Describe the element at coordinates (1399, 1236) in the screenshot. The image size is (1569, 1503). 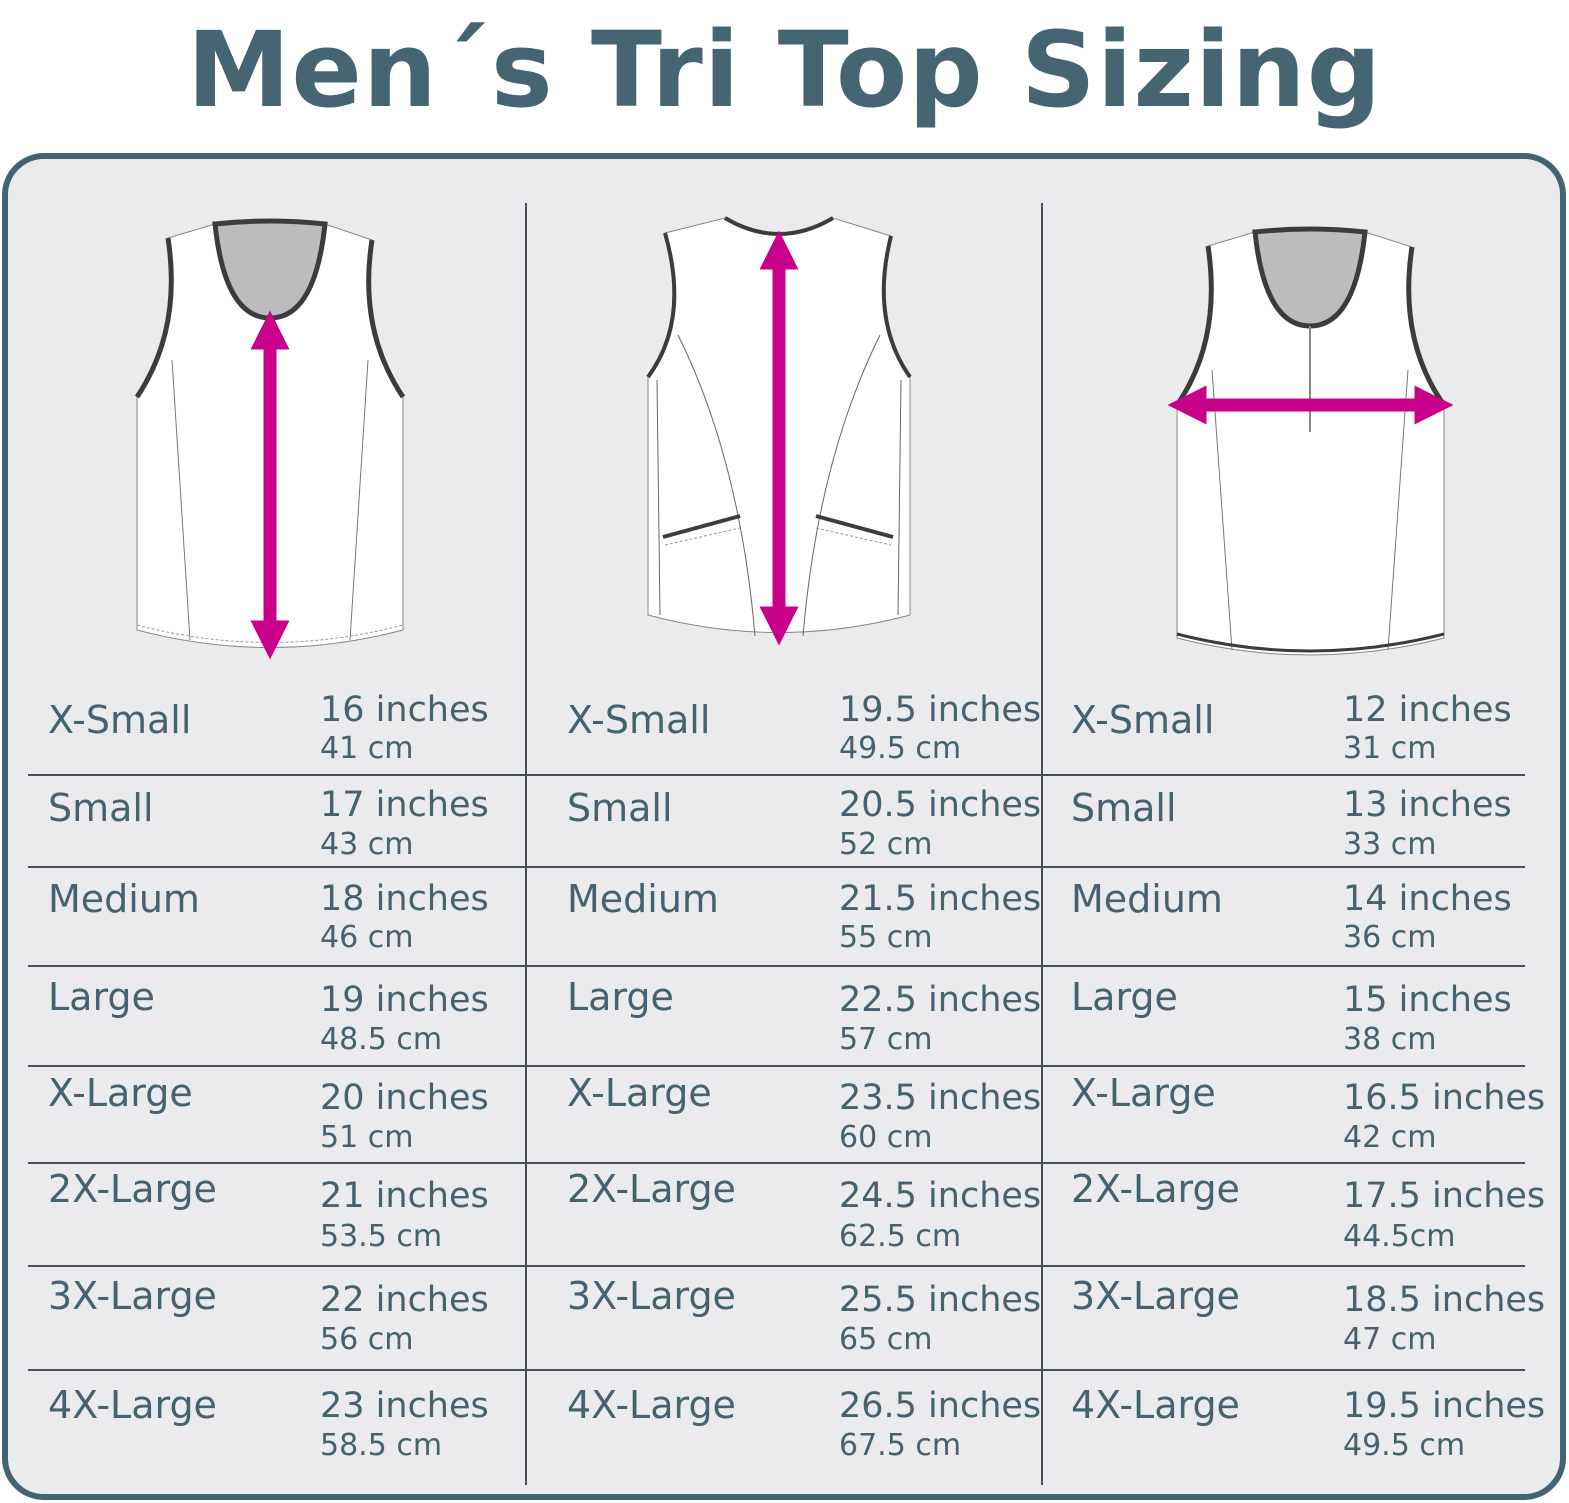
I see `cm-value: 44.5cm` at that location.